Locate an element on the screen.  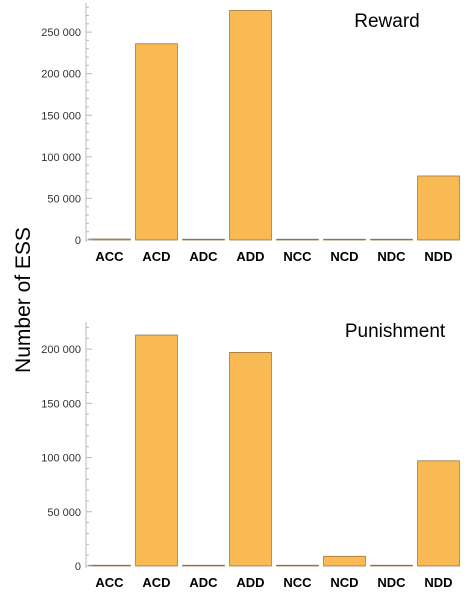
punishment-bar-ndc is located at coordinates (391, 565).